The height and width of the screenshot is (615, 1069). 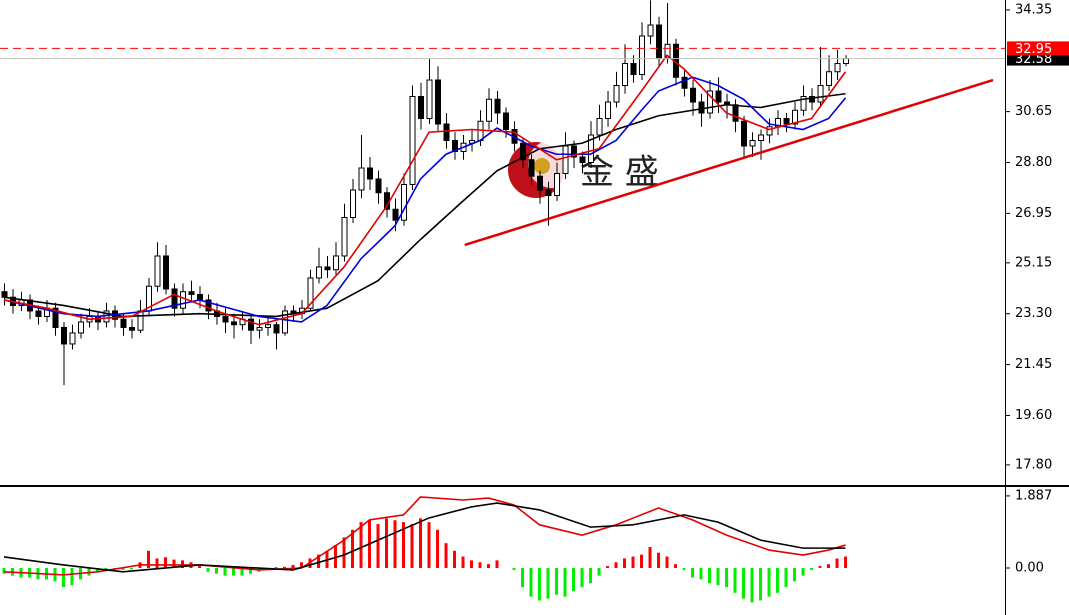 What do you see at coordinates (424, 537) in the screenshot?
I see `macd-line` at bounding box center [424, 537].